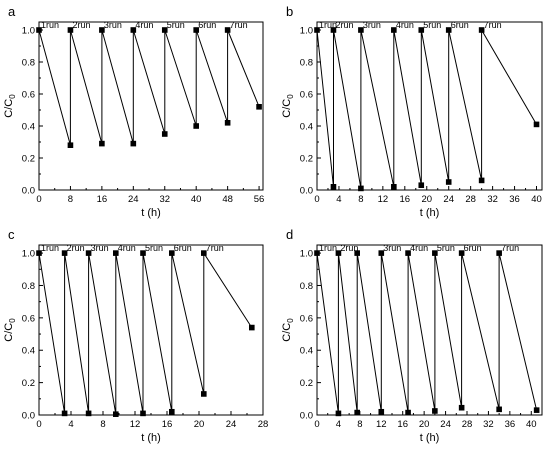 This screenshot has height=460, width=550. Describe the element at coordinates (176, 25) in the screenshot. I see `run-annotation: 5run` at that location.